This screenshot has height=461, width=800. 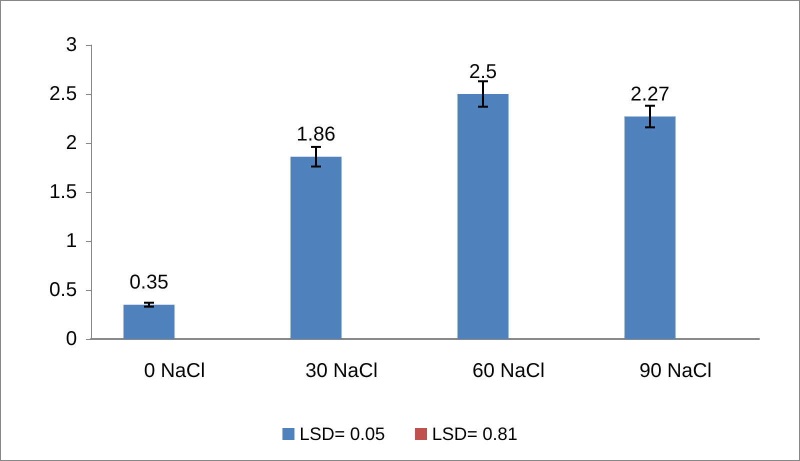 What do you see at coordinates (175, 371) in the screenshot?
I see `x-tick-label: 0 NaCl` at bounding box center [175, 371].